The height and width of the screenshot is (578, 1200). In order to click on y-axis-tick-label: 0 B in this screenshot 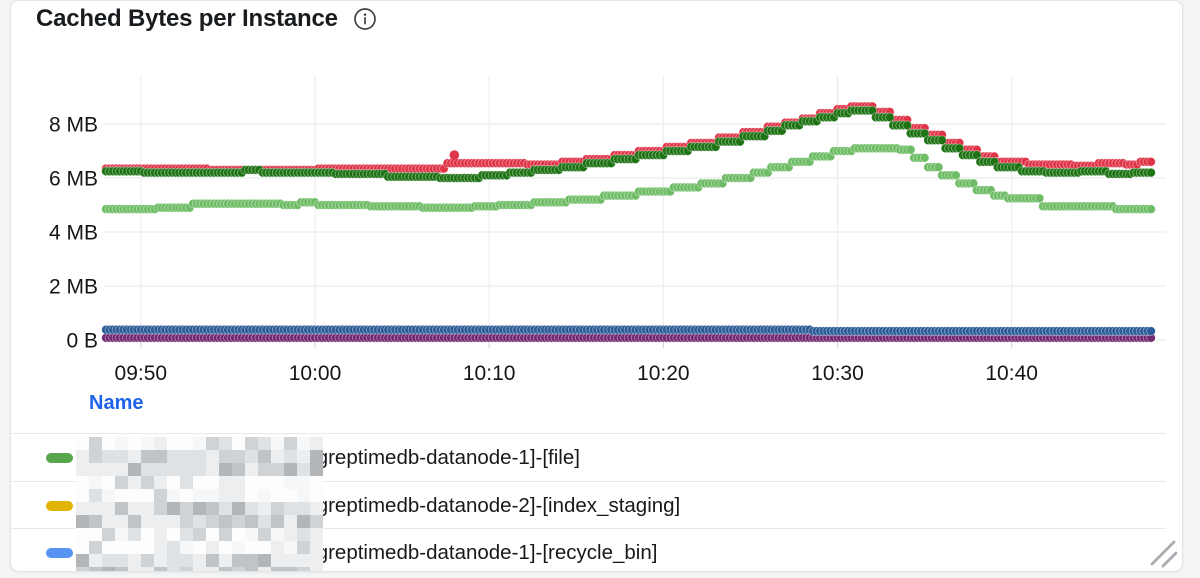, I will do `click(82, 341)`.